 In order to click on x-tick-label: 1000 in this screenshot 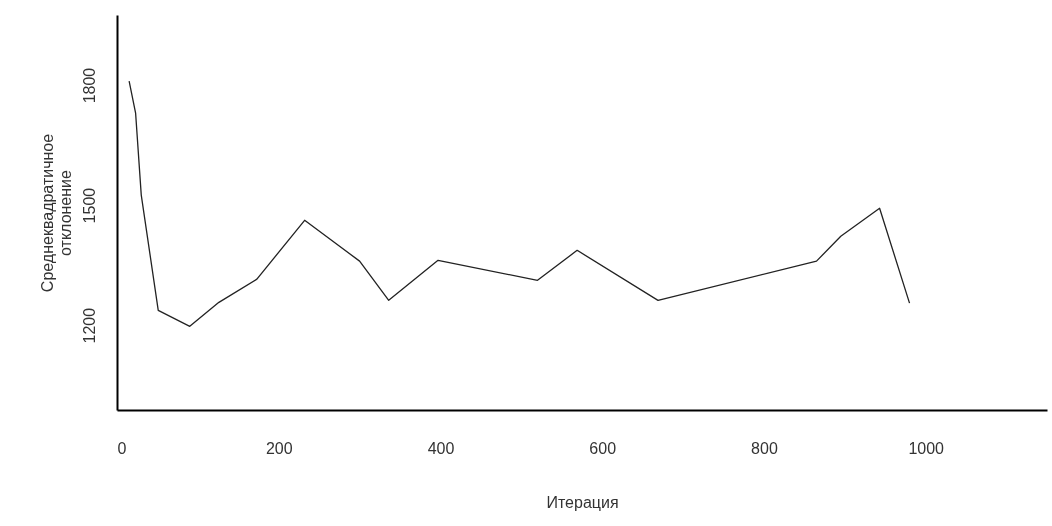, I will do `click(926, 448)`.